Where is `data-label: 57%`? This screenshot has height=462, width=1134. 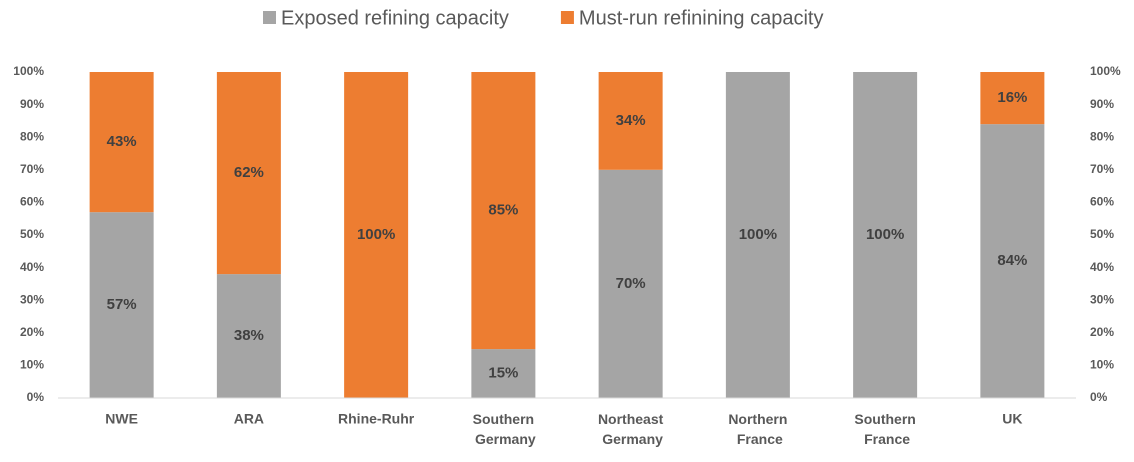
data-label: 57% is located at coordinates (122, 304).